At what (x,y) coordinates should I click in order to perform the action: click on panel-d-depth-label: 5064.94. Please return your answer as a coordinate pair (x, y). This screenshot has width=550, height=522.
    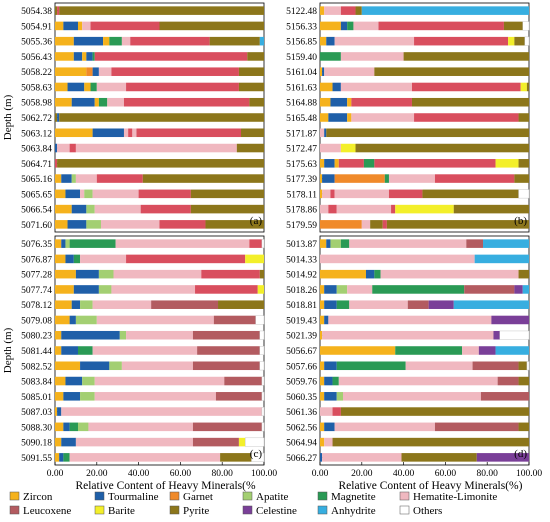
    Looking at the image, I should click on (301, 444).